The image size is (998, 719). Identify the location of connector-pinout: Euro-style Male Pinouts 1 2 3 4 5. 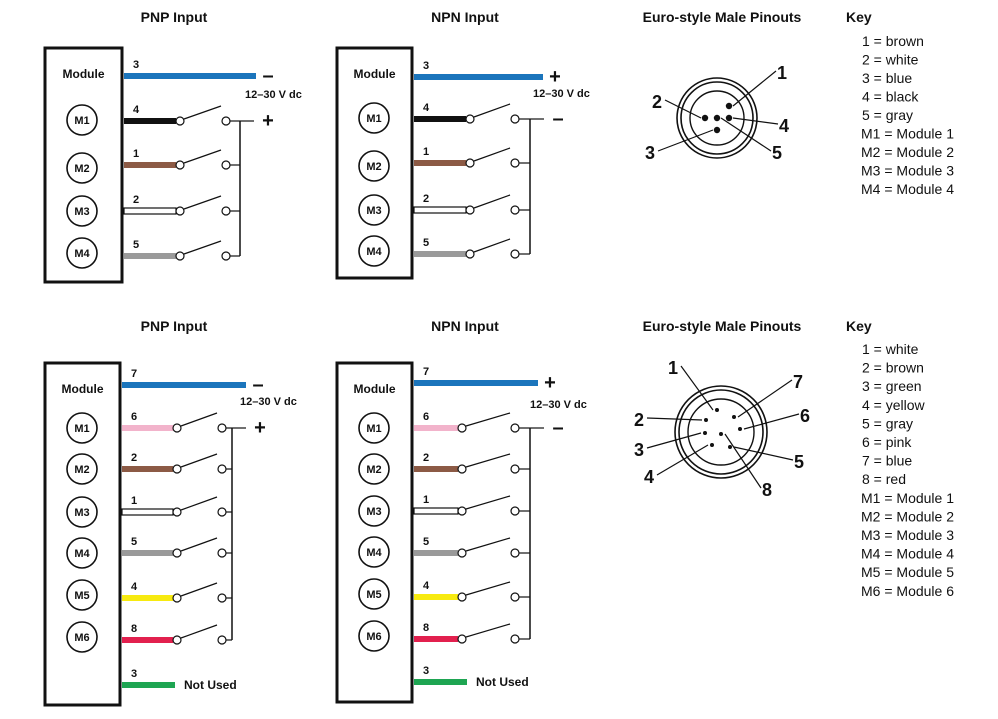
(722, 86).